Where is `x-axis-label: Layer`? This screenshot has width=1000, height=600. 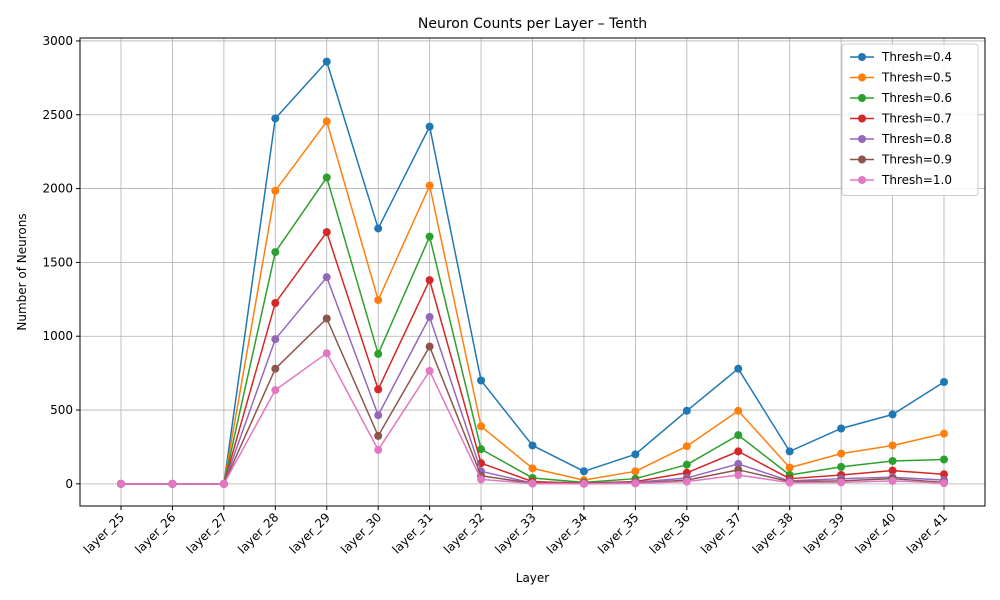 x-axis-label: Layer is located at coordinates (533, 578).